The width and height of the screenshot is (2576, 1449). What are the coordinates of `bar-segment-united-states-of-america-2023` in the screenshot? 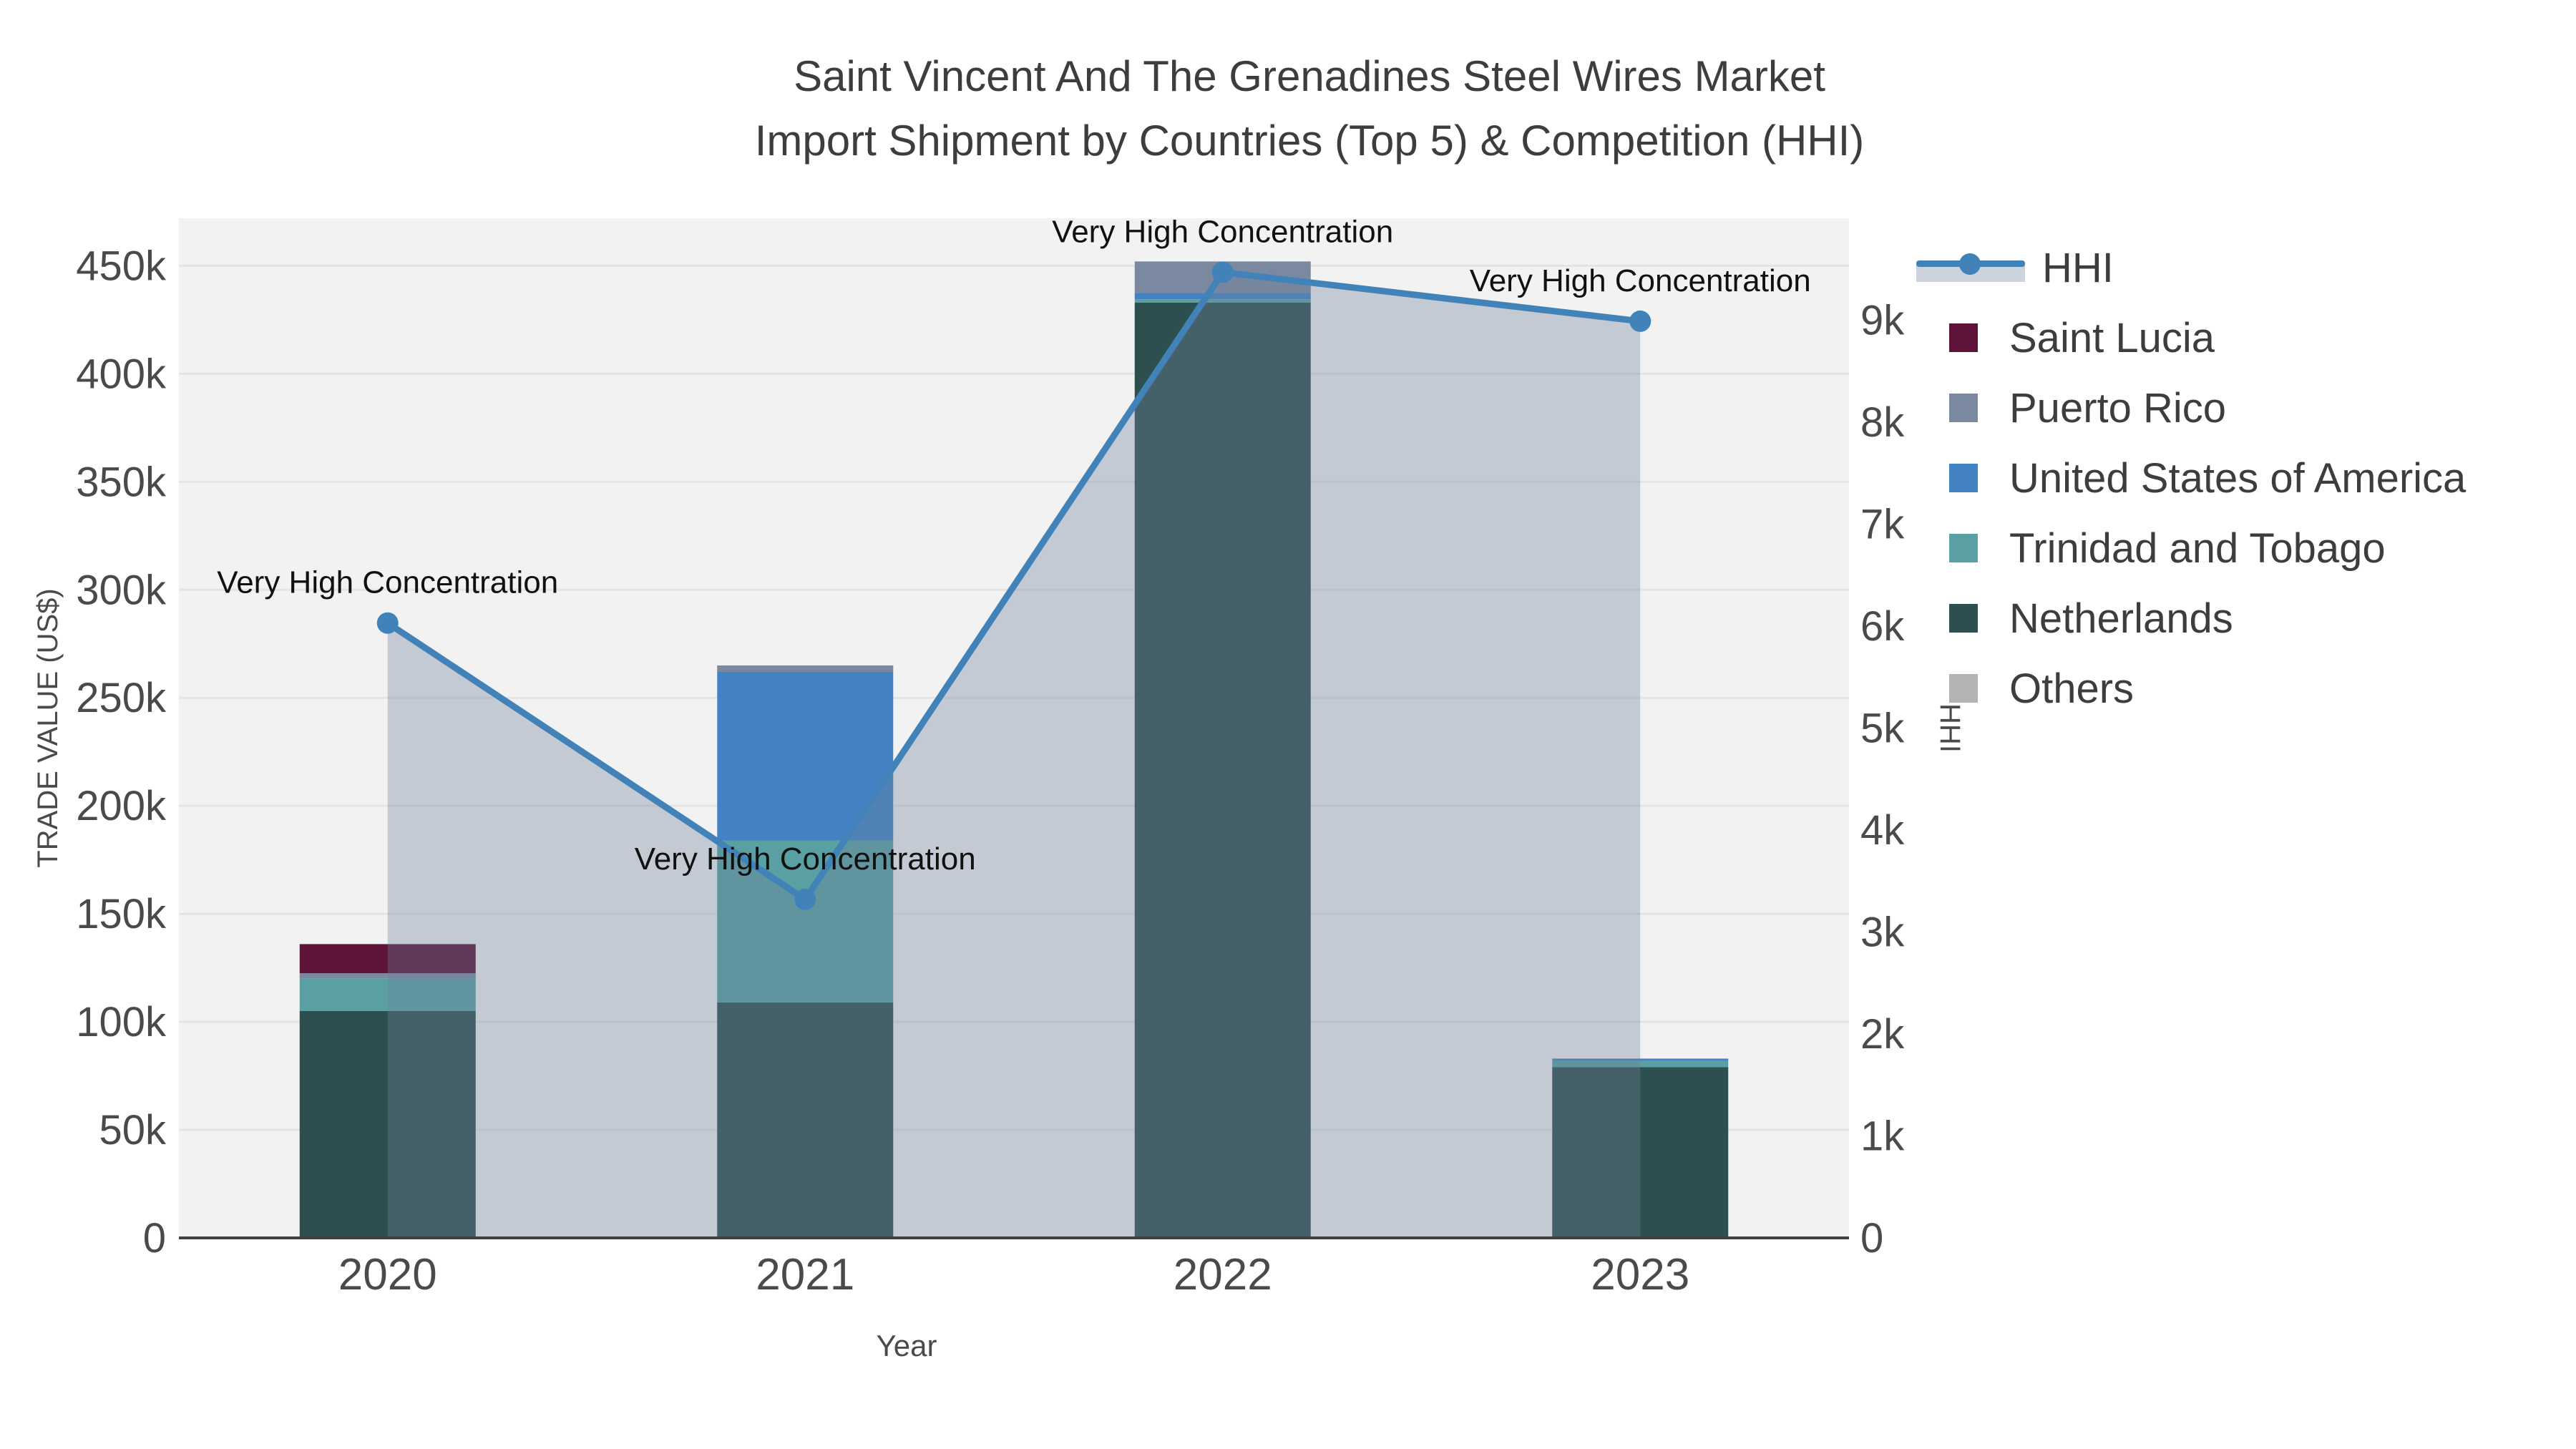 It's located at (1640, 1059).